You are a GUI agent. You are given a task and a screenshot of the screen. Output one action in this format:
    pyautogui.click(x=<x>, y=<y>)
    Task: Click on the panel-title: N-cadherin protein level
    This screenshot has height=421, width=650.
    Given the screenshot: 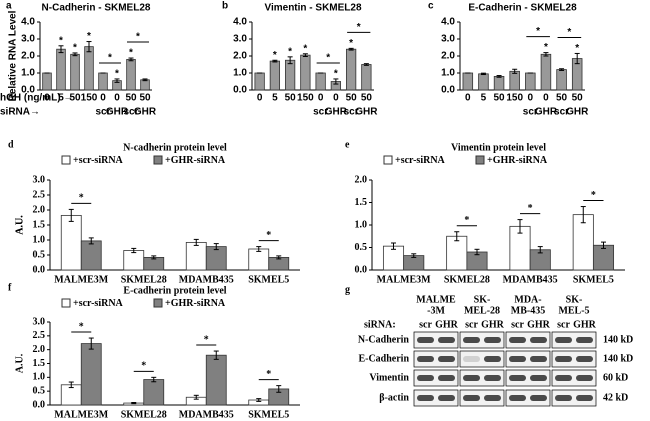 What is the action you would take?
    pyautogui.click(x=175, y=147)
    